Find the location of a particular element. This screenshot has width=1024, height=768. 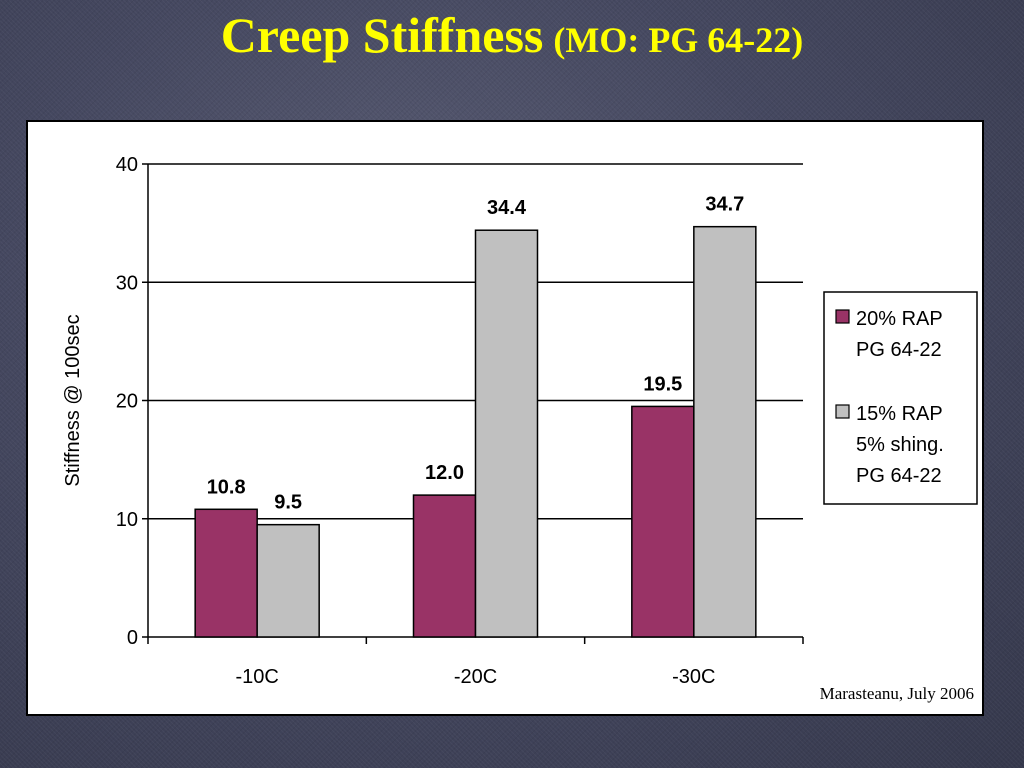

y-tick-label: 10 is located at coordinates (127, 520).